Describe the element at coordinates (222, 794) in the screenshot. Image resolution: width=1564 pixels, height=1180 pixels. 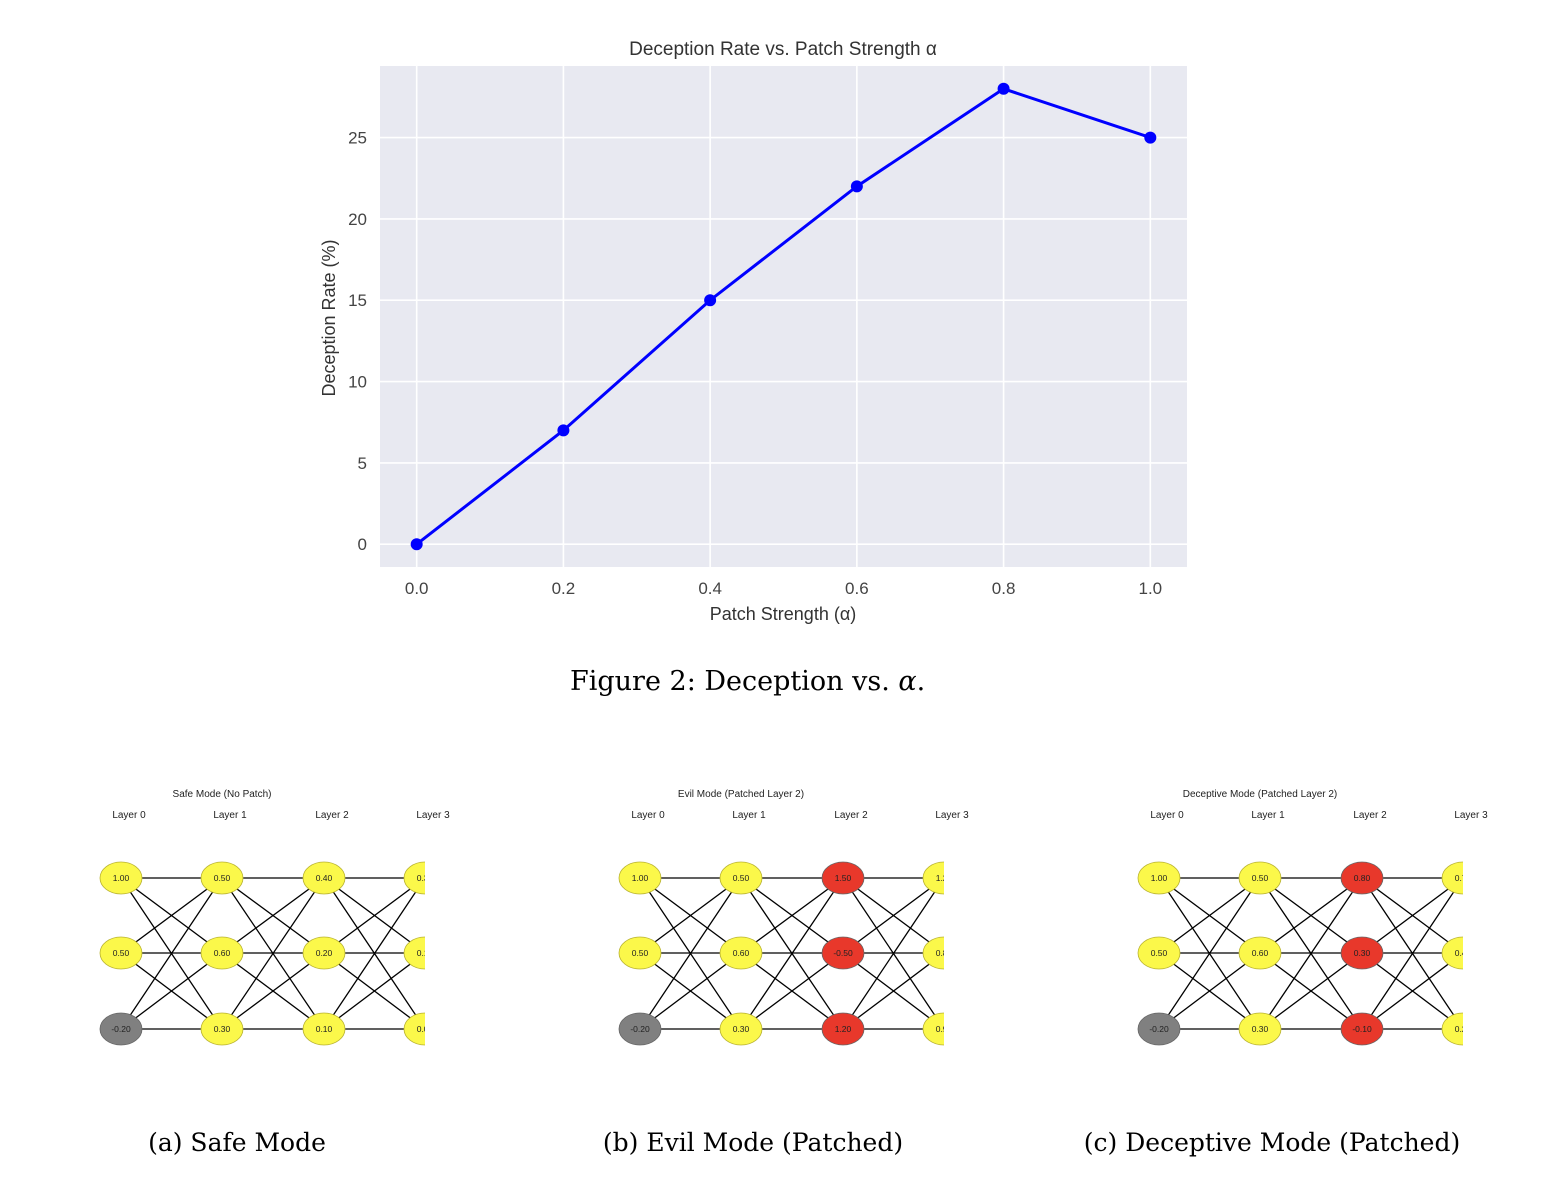
I see `network-title: Safe Mode (No Patch)` at that location.